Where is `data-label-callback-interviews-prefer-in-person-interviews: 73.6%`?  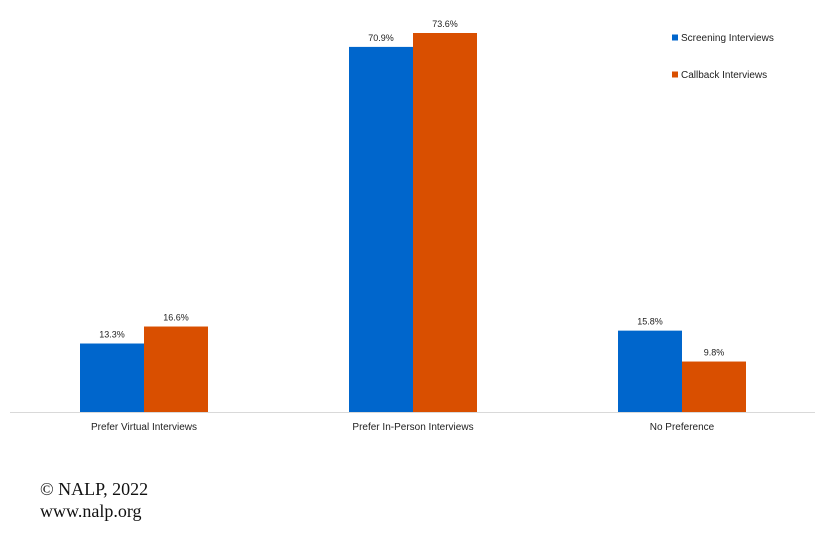
data-label-callback-interviews-prefer-in-person-interviews: 73.6% is located at coordinates (445, 24).